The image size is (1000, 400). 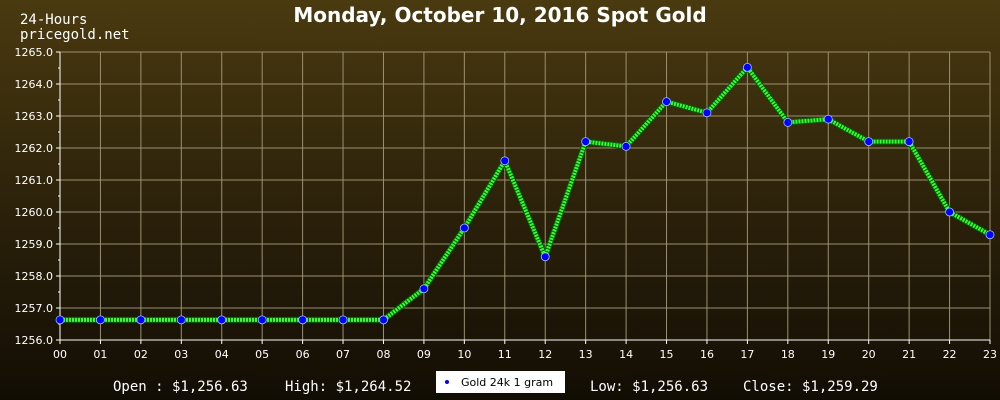 What do you see at coordinates (34, 84) in the screenshot?
I see `y-tick-label: 1264.0` at bounding box center [34, 84].